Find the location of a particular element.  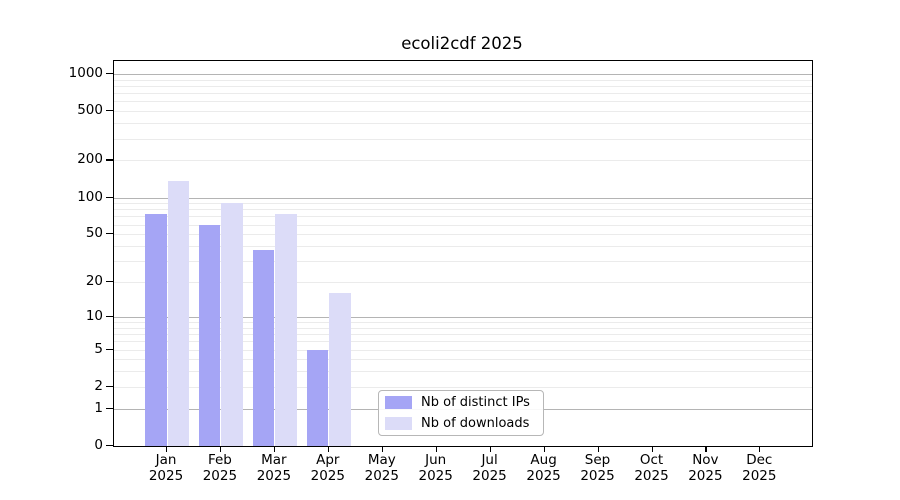

legend-label-downloads: Nb of downloads is located at coordinates (475, 423).